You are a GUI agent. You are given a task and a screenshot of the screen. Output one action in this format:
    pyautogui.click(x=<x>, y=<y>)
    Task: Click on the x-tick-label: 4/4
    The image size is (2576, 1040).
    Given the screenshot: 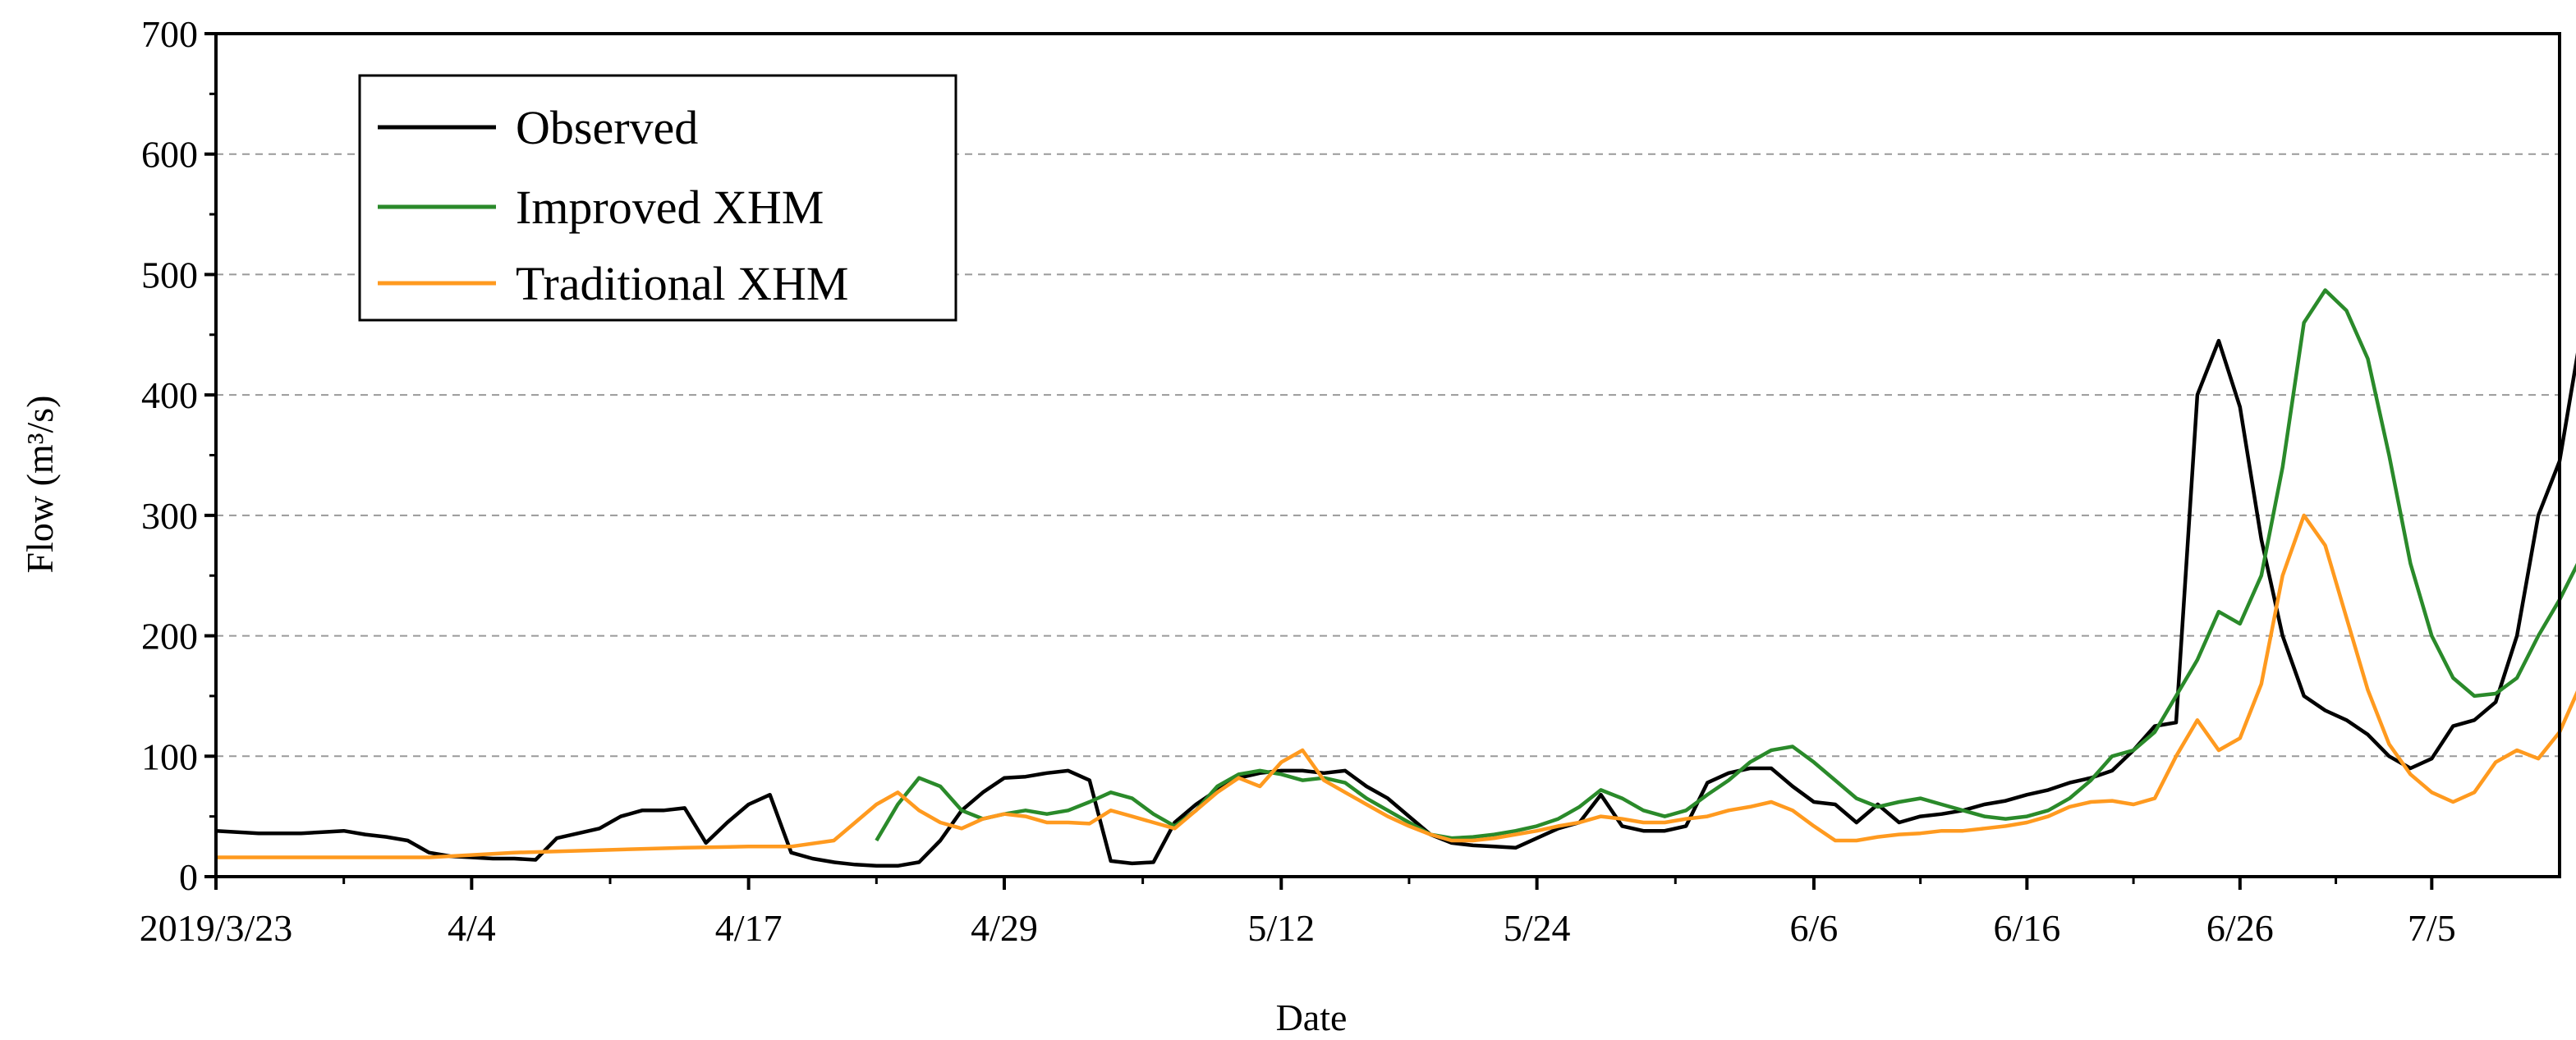 What is the action you would take?
    pyautogui.click(x=472, y=928)
    